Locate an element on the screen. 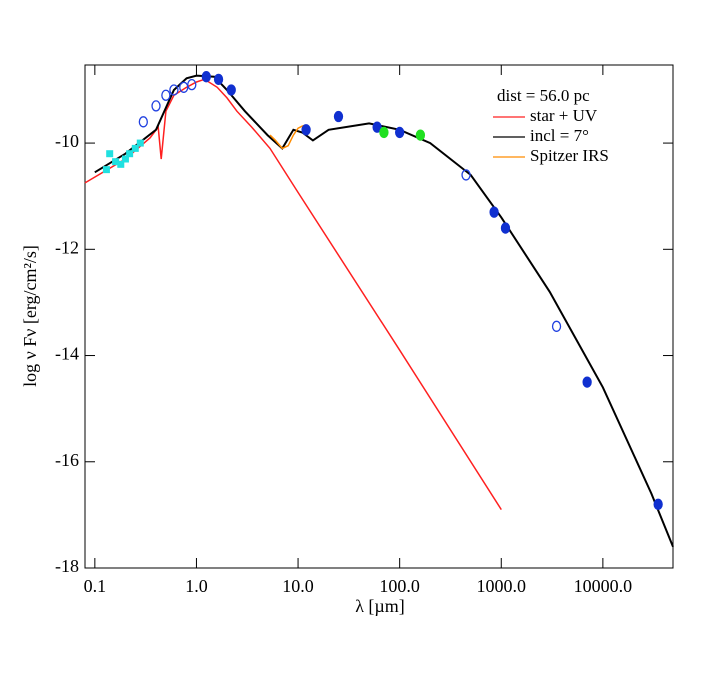 The image size is (709, 673). x-axis-label: λ [µm] is located at coordinates (380, 606).